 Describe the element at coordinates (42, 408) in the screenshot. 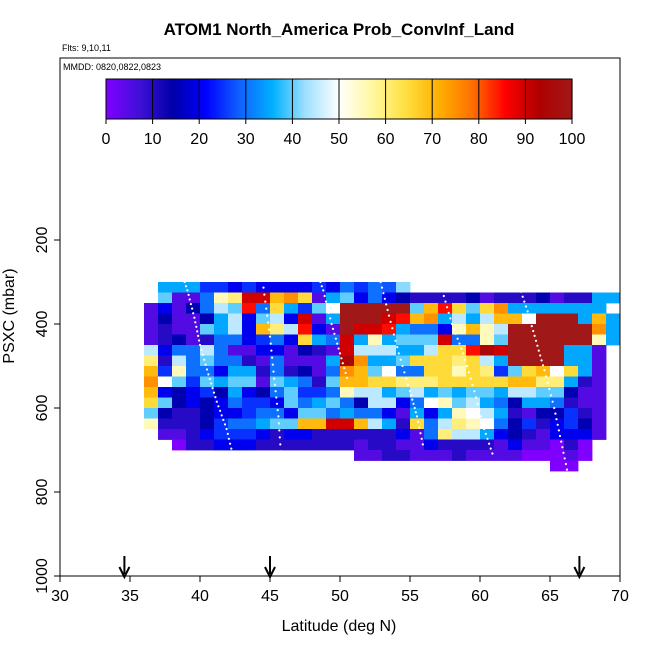

I see `y-tick-label: 600` at that location.